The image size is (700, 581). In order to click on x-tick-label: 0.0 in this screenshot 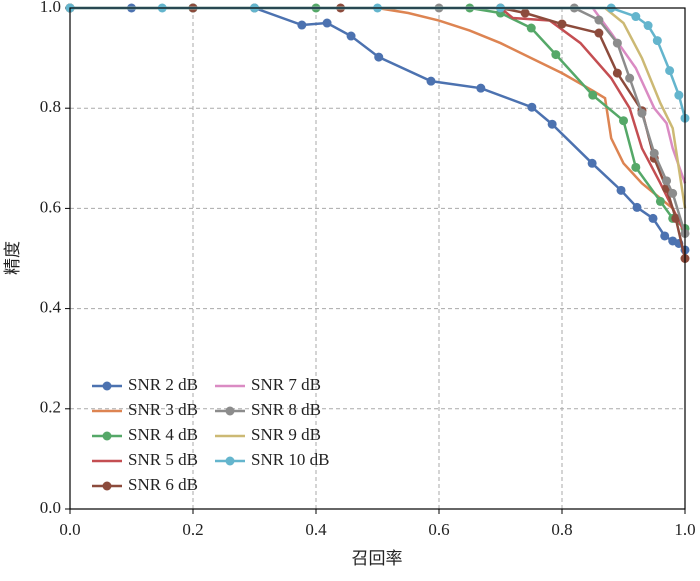, I will do `click(69, 529)`.